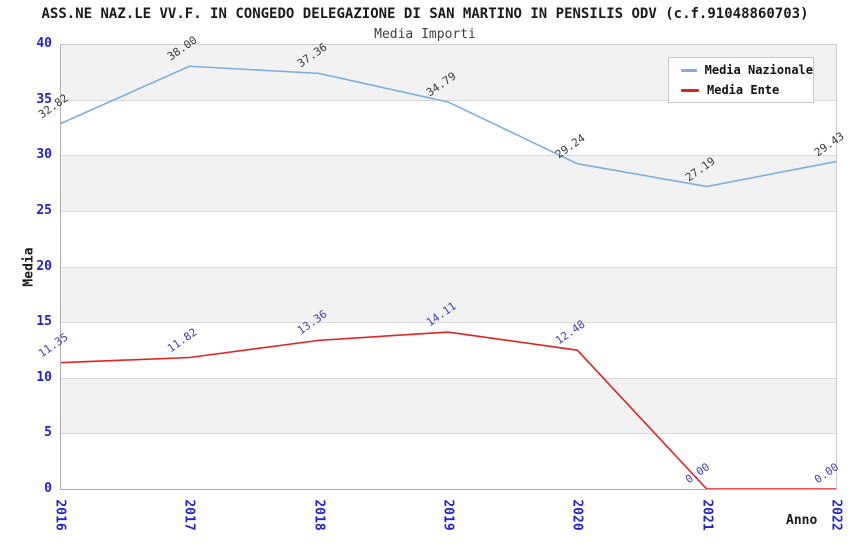 The height and width of the screenshot is (550, 850). Describe the element at coordinates (743, 90) in the screenshot. I see `legend-label: Media Ente` at that location.